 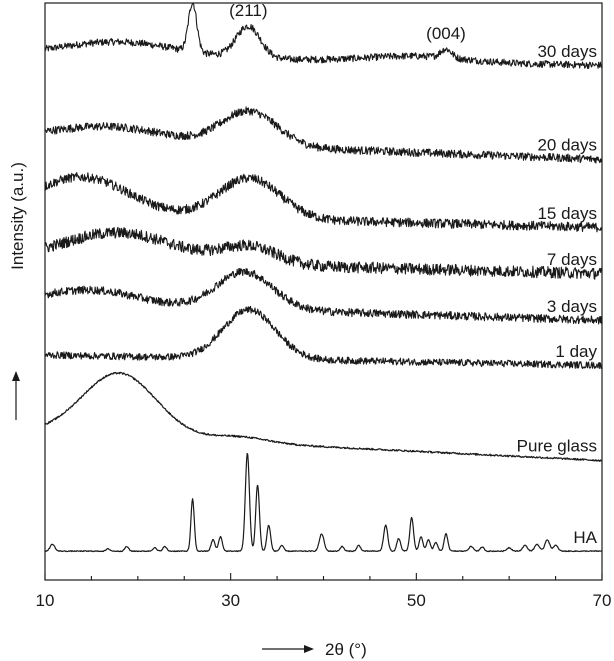 What do you see at coordinates (567, 51) in the screenshot?
I see `series-label-30-days: 30 days` at bounding box center [567, 51].